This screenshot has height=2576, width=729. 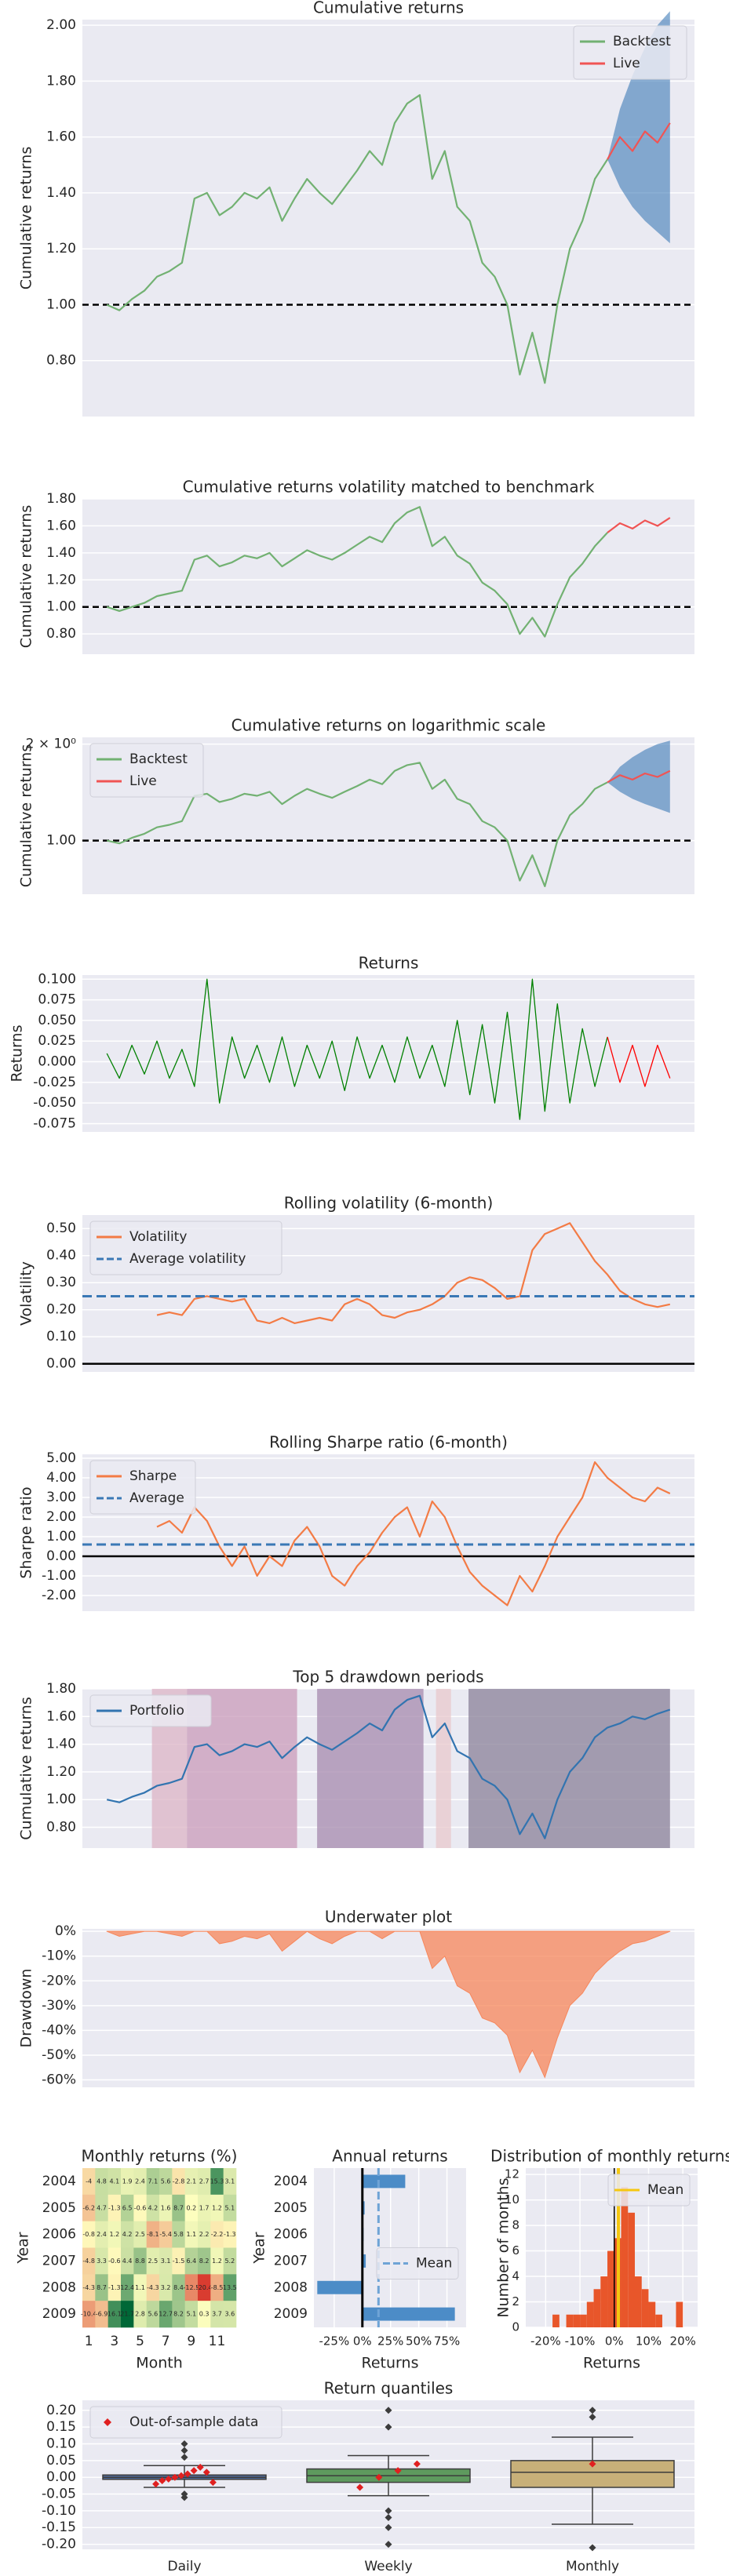 I want to click on cell-value: 5.1, so click(x=230, y=2207).